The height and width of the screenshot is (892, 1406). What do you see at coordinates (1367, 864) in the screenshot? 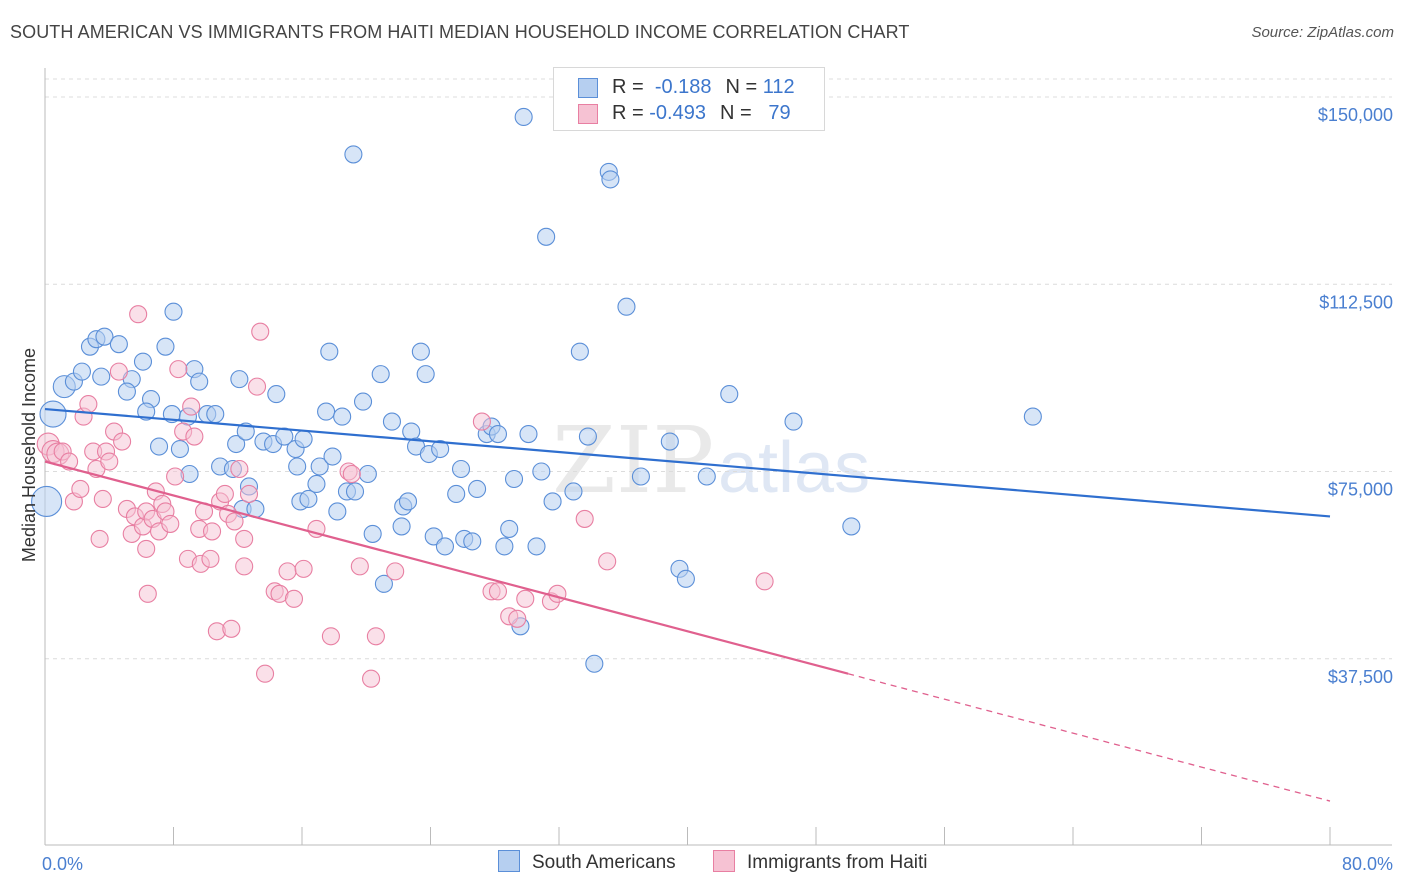
I see `x-tick-label: 80.0%` at bounding box center [1367, 864].